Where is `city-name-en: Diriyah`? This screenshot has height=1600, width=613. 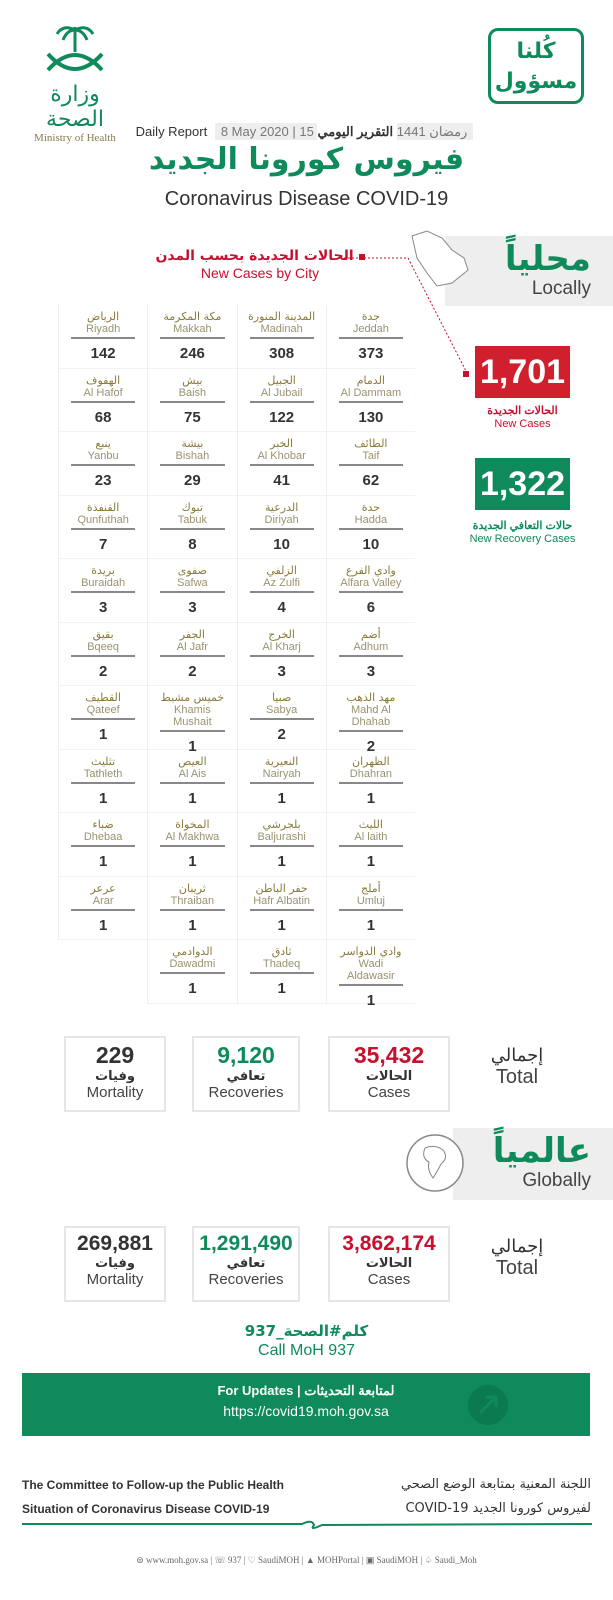 city-name-en: Diriyah is located at coordinates (281, 522).